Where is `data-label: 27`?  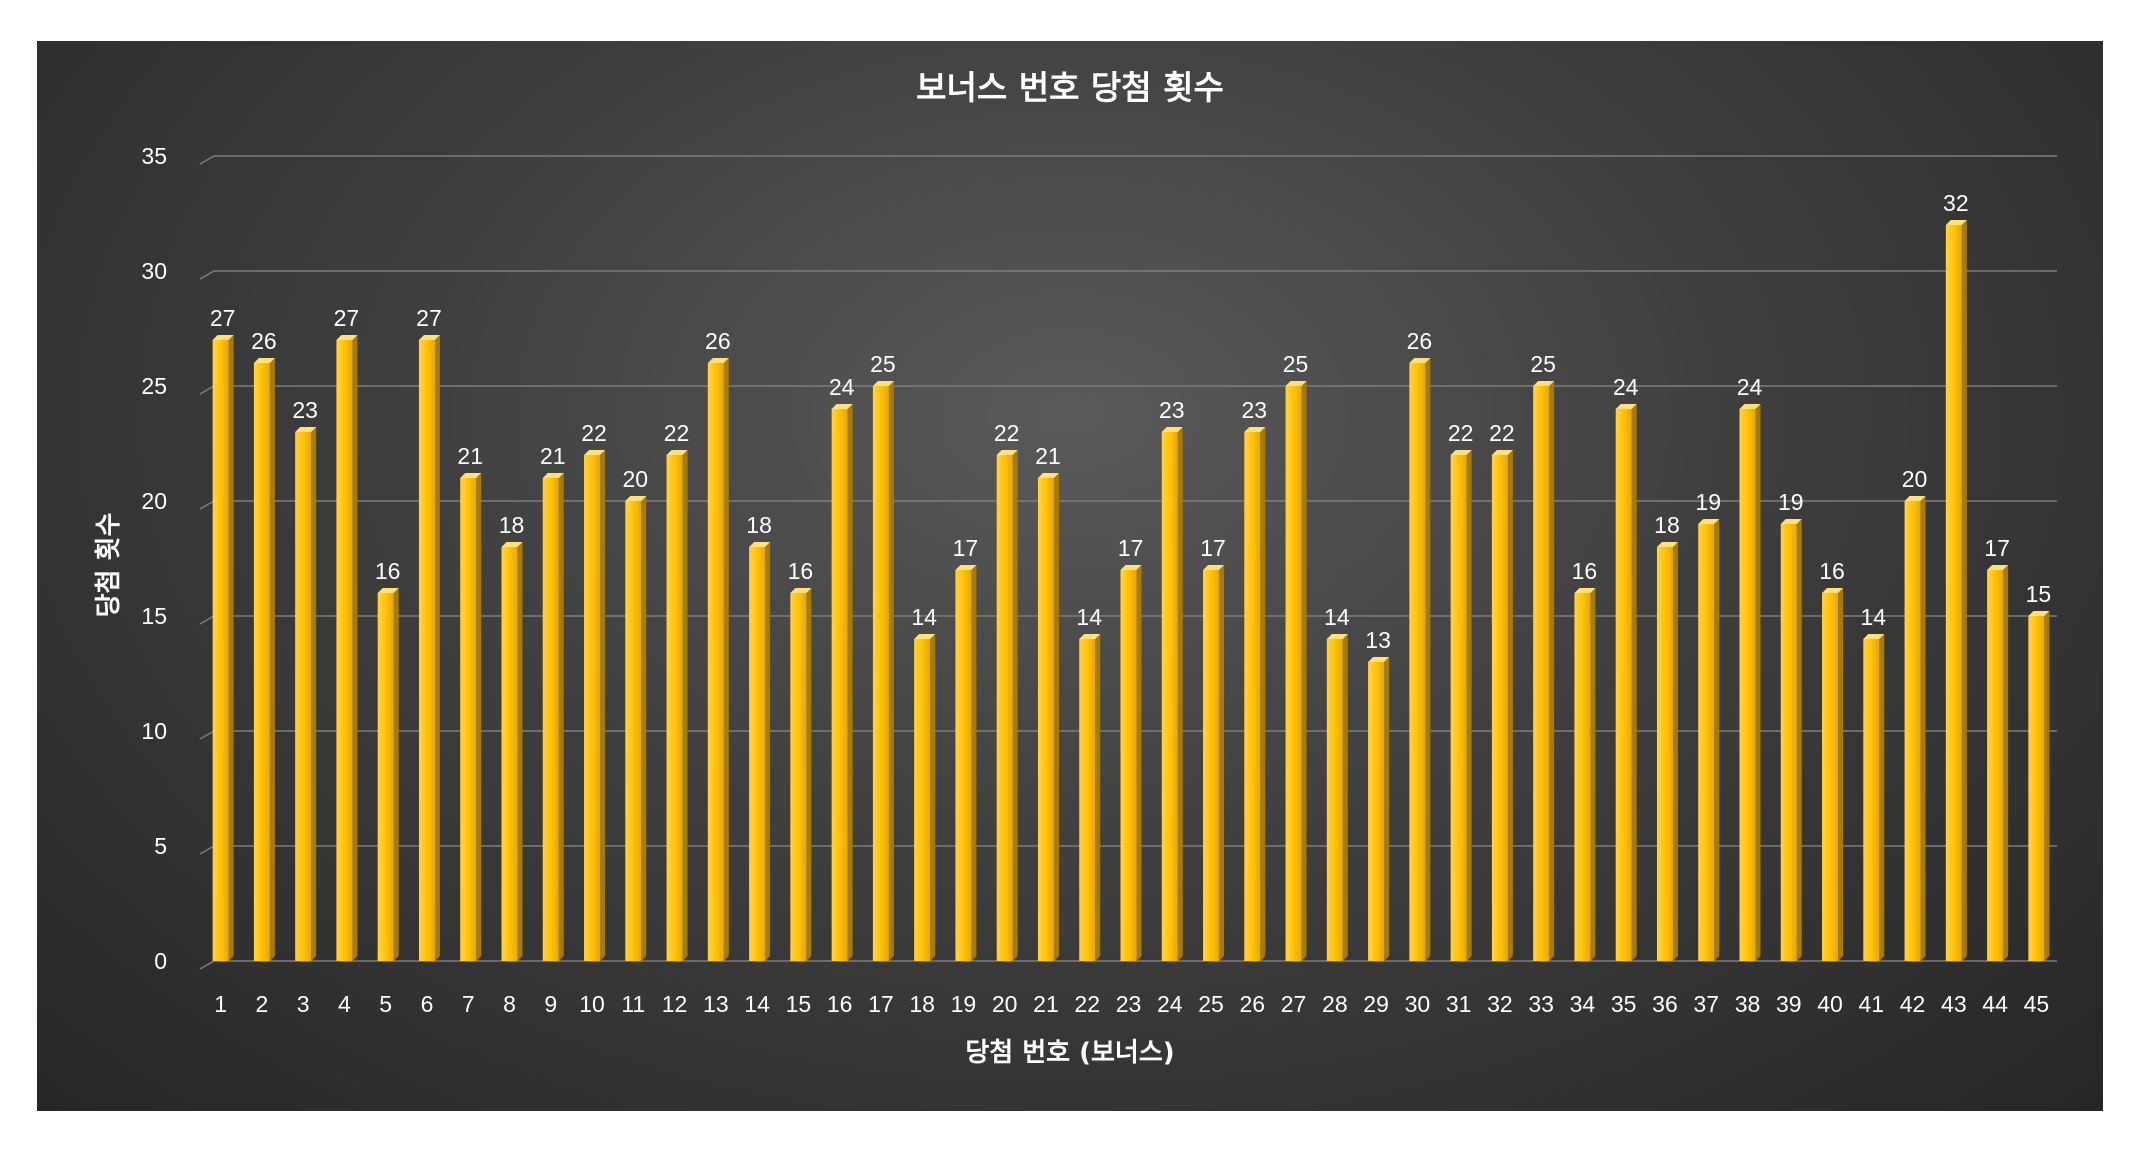 data-label: 27 is located at coordinates (347, 318).